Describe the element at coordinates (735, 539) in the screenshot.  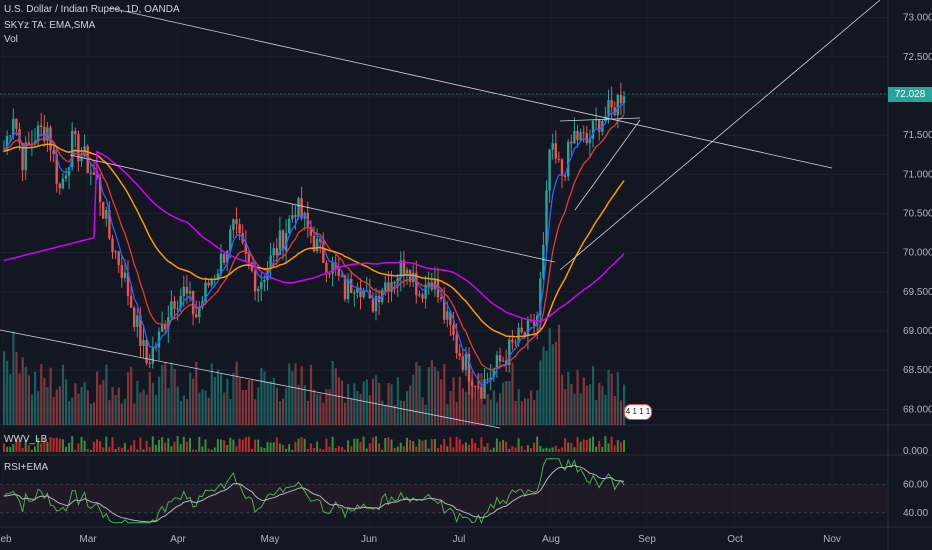
I see `time-tick-label: Oct` at that location.